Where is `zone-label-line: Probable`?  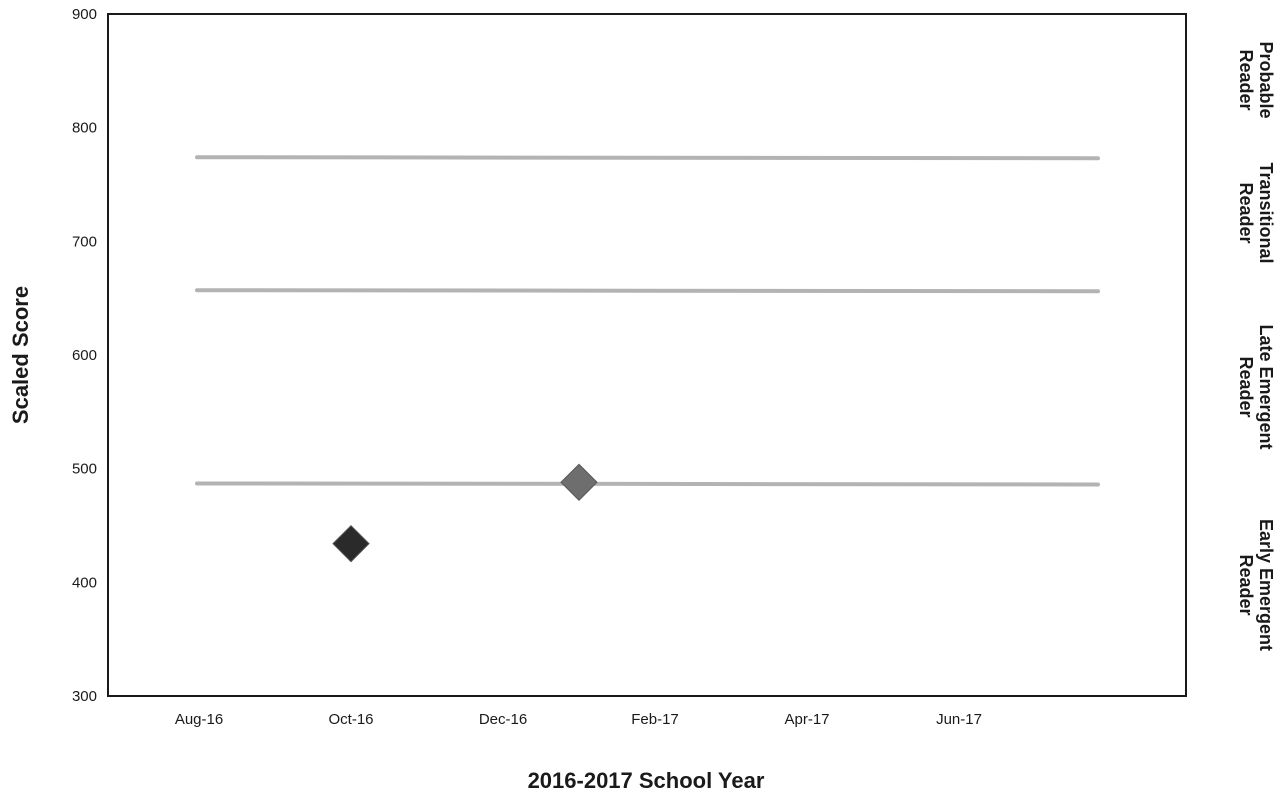
zone-label-line: Probable is located at coordinates (1266, 79).